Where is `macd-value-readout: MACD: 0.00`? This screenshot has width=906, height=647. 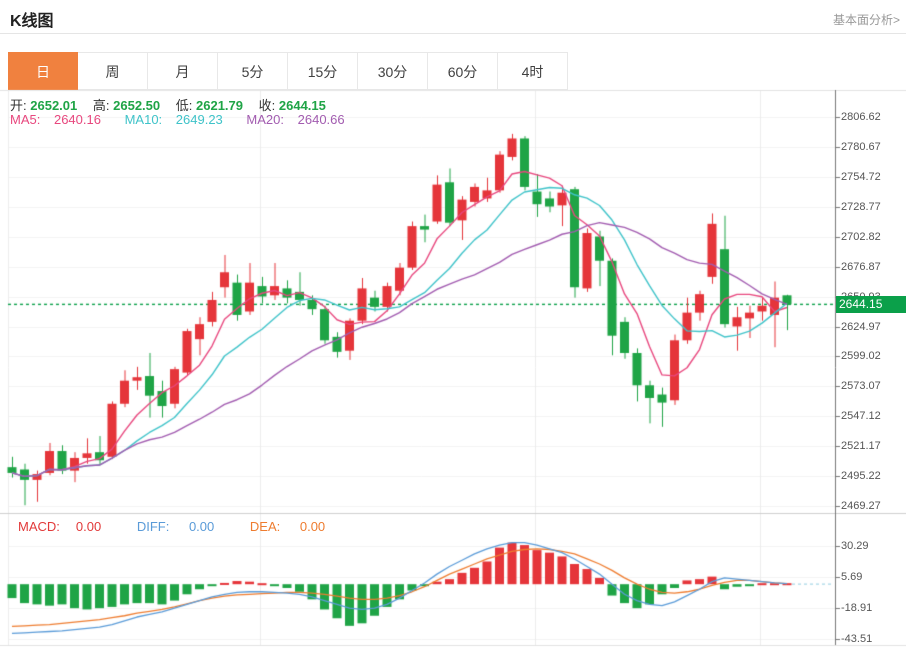 macd-value-readout: MACD: 0.00 is located at coordinates (60, 526).